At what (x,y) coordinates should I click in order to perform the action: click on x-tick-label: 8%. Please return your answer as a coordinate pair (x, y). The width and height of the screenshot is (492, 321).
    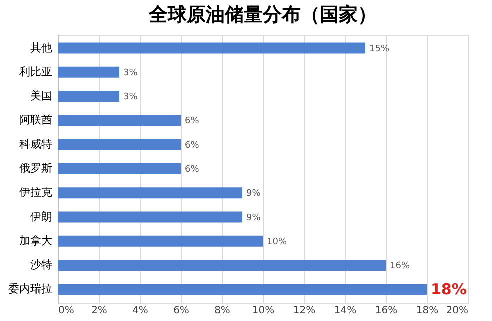
    Looking at the image, I should click on (222, 311).